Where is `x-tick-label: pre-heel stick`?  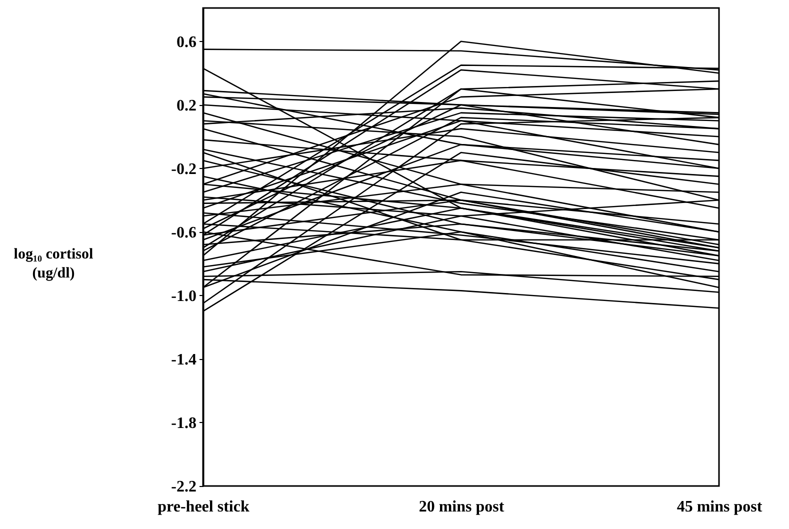 x-tick-label: pre-heel stick is located at coordinates (204, 507).